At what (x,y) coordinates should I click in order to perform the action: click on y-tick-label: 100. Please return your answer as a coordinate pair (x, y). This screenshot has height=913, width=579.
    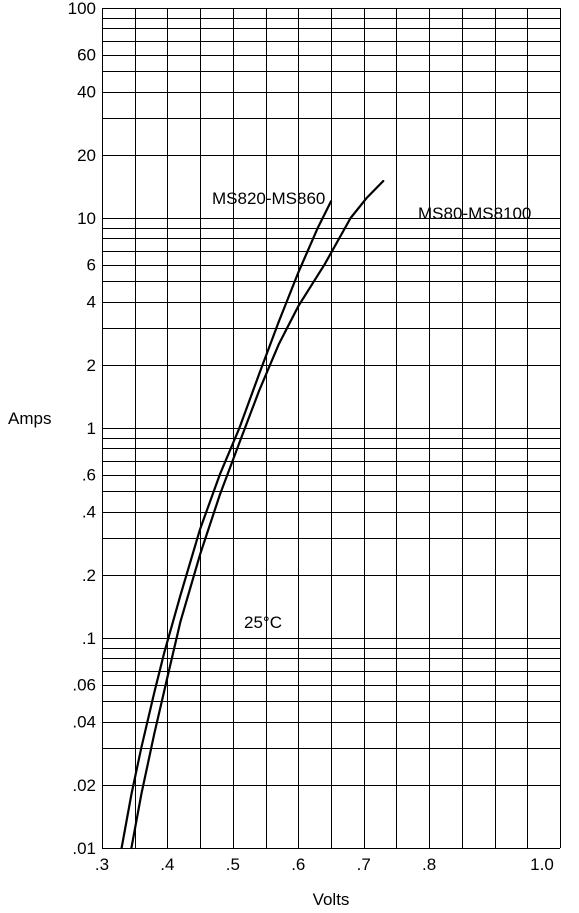
    Looking at the image, I should click on (82, 9).